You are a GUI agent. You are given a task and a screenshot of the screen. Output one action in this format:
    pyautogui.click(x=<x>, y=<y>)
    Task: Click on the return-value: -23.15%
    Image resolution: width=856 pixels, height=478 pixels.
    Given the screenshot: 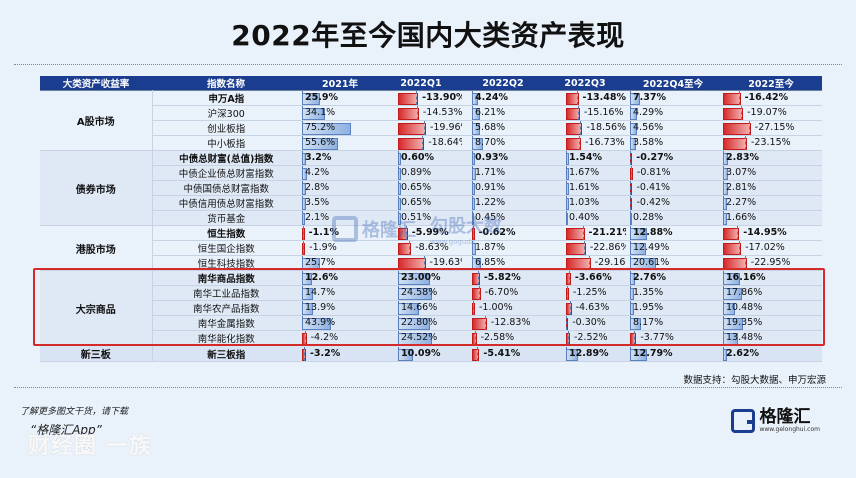 What is the action you would take?
    pyautogui.click(x=770, y=142)
    